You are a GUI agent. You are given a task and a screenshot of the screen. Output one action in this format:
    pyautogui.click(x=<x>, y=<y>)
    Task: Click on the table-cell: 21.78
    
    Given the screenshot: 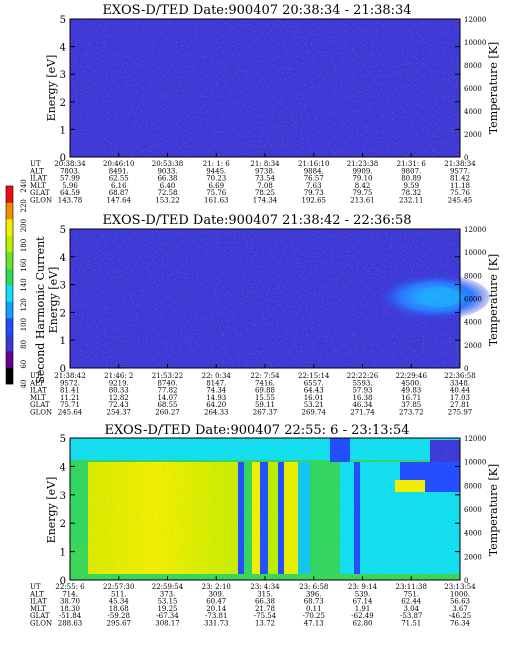 What is the action you would take?
    pyautogui.click(x=265, y=609)
    